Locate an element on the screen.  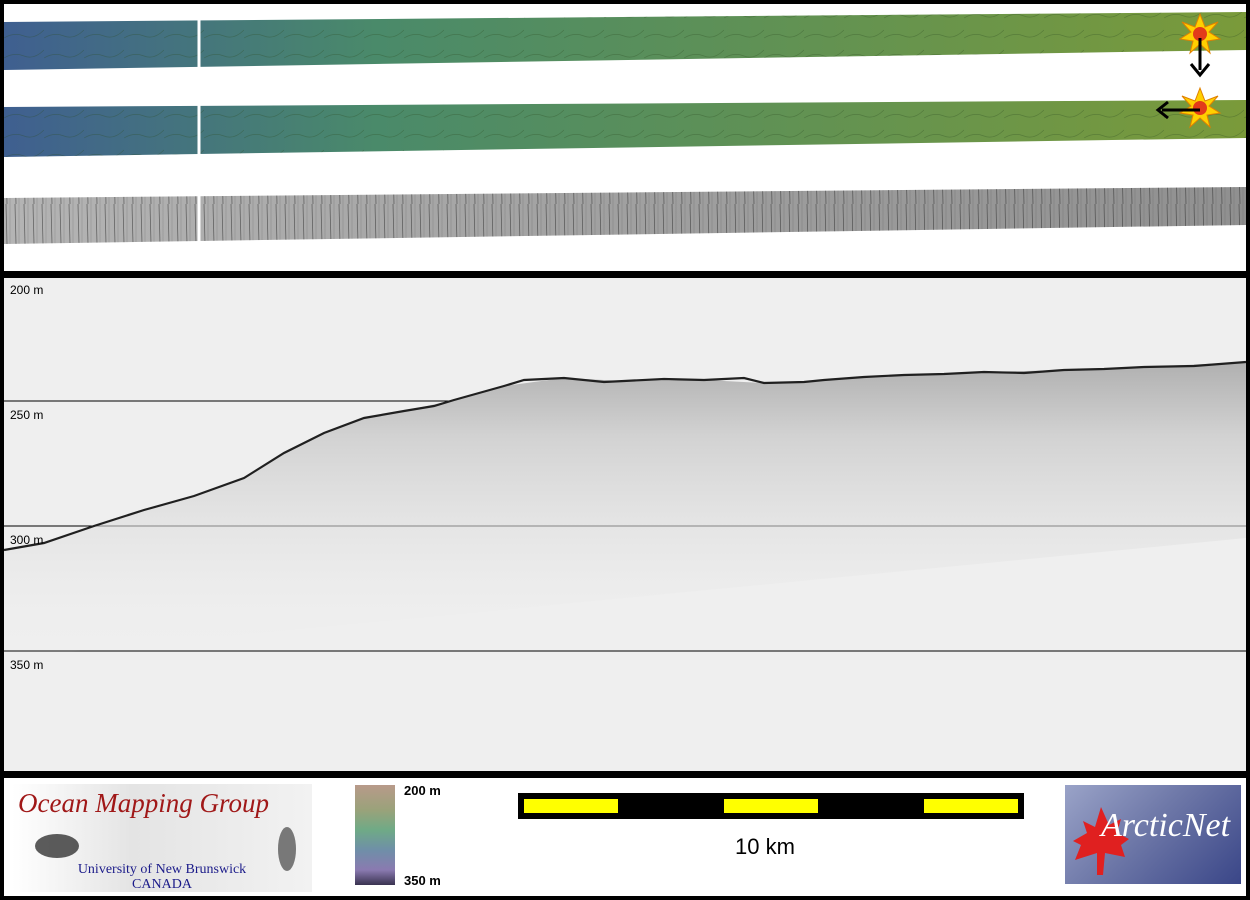
ship-sonar-graphic is located at coordinates (165, 849).